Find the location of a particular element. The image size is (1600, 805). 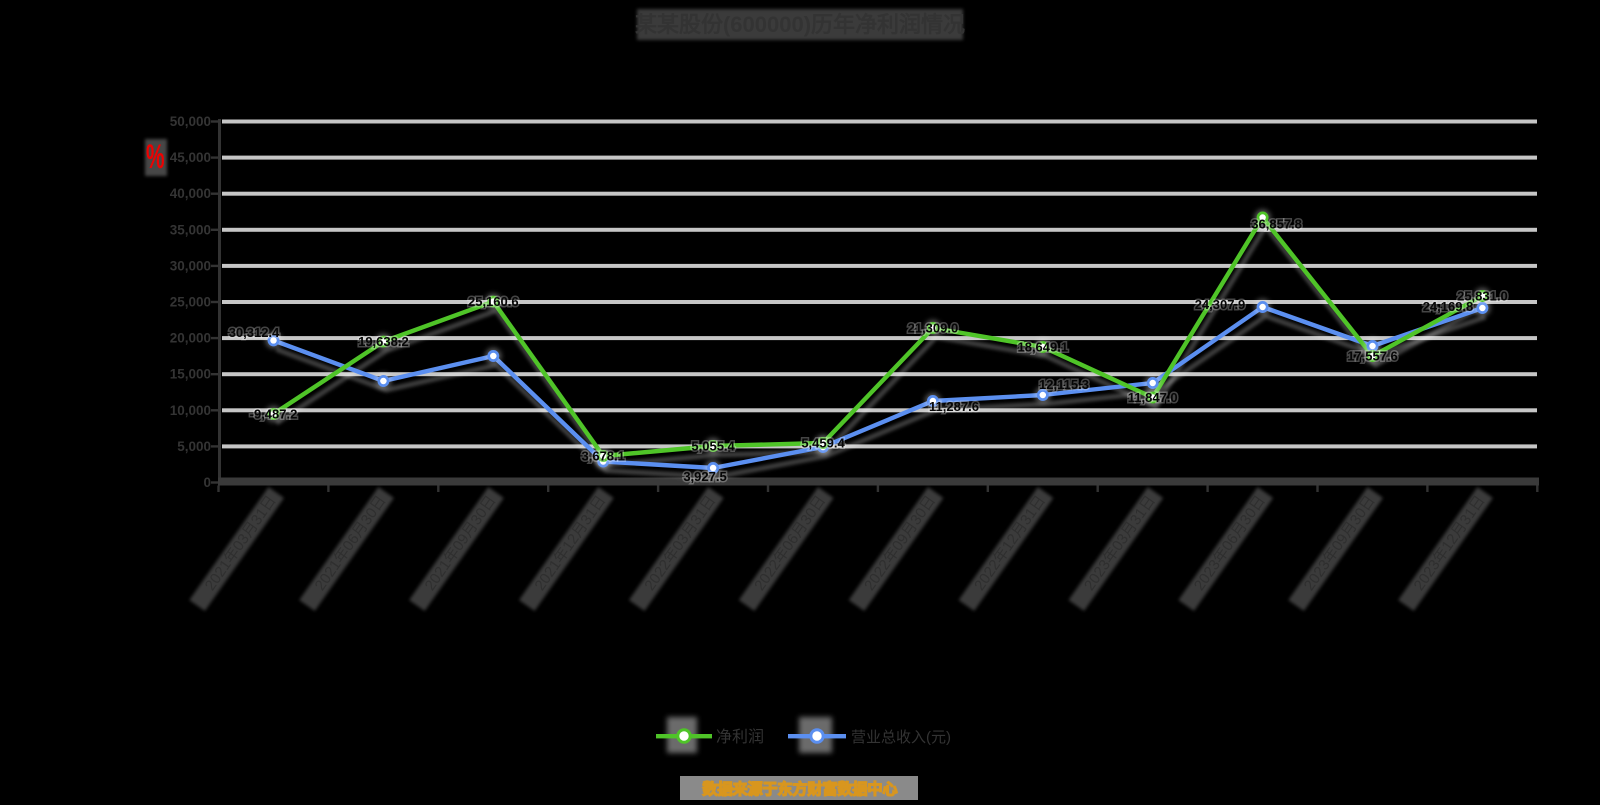

svg-text: 12,115.3 is located at coordinates (1064, 384).